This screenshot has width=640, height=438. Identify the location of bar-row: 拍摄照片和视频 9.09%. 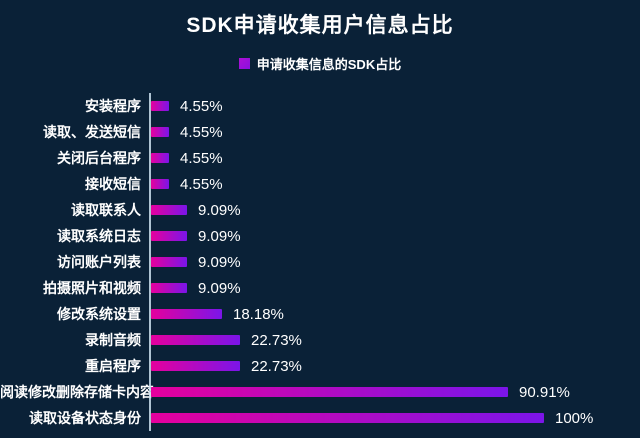
(320, 288).